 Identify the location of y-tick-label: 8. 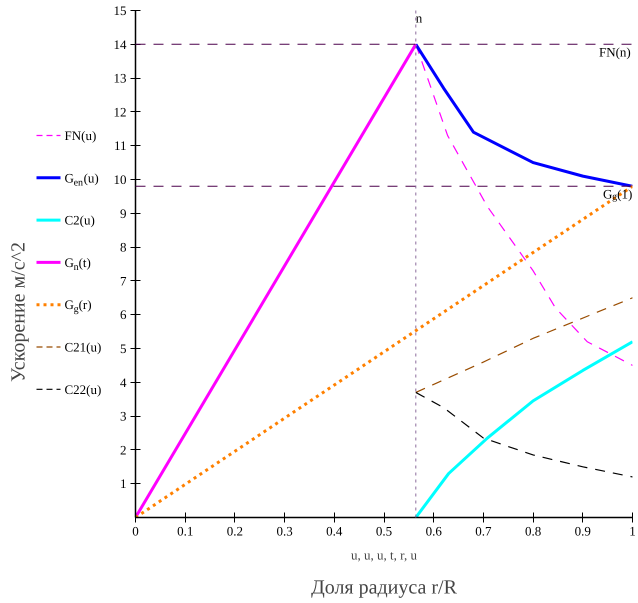
(123, 247).